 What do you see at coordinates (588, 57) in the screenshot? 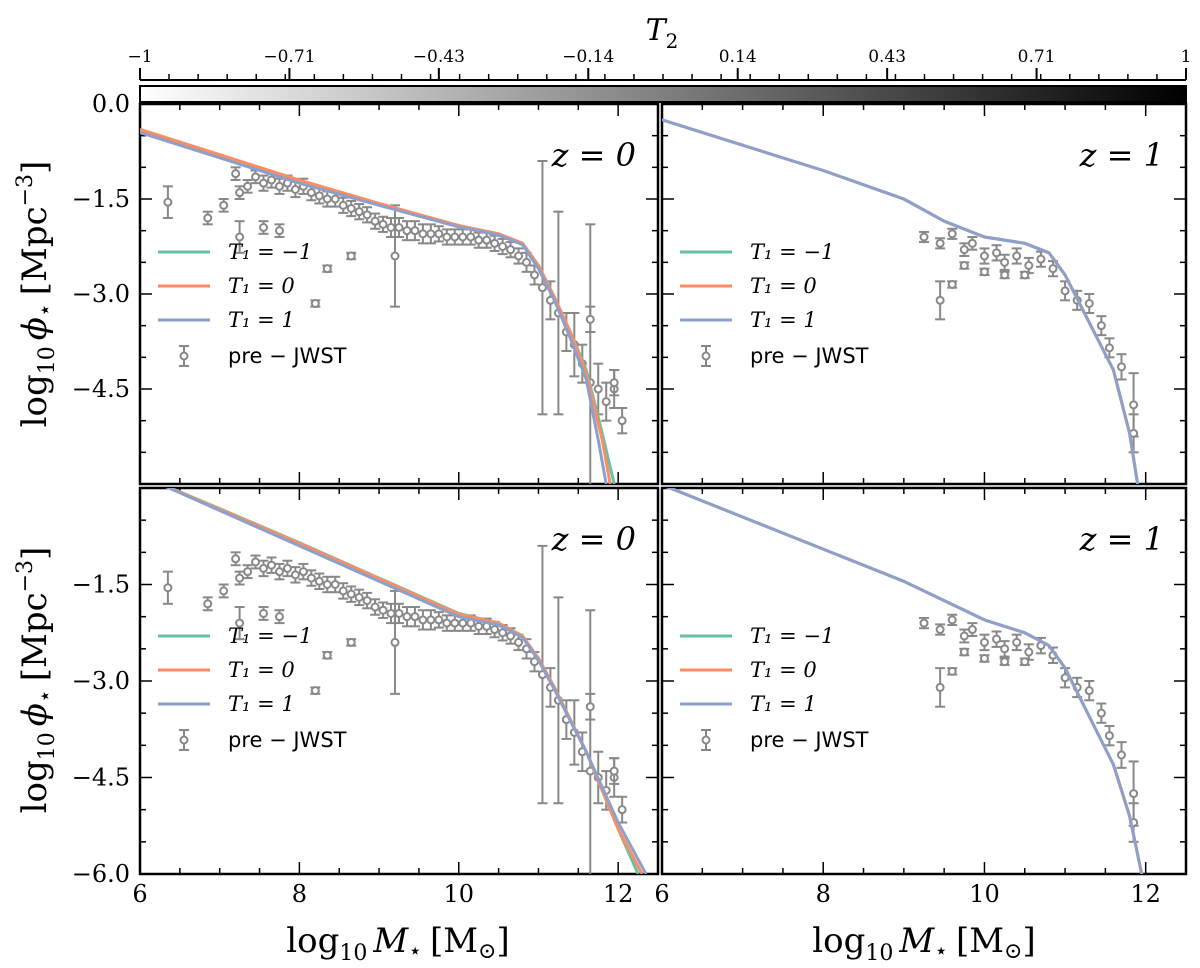
I see `colorbar-tick-label: −0.14` at bounding box center [588, 57].